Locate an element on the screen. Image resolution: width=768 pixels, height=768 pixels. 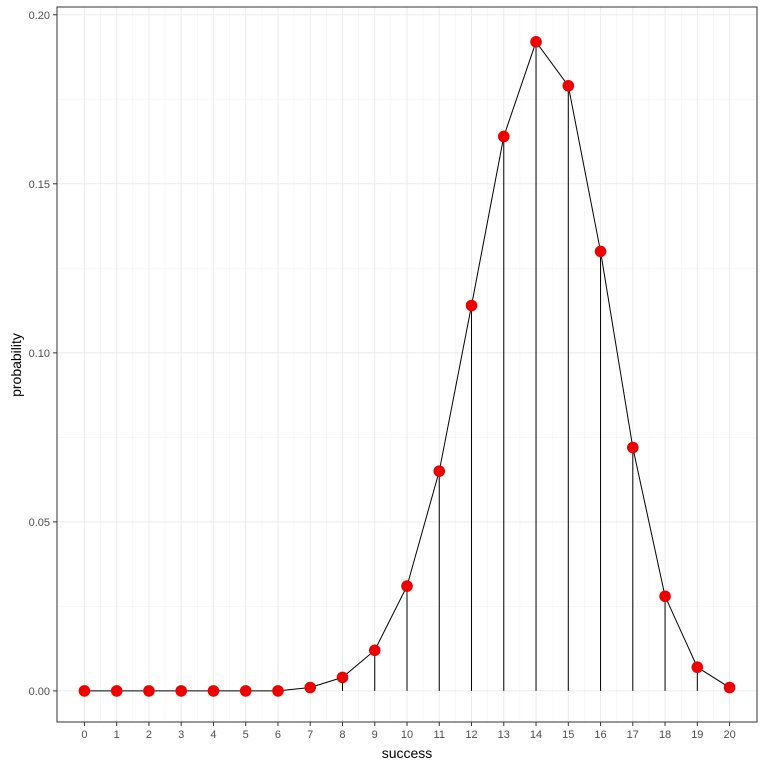
x-tick-label: 18 is located at coordinates (665, 735).